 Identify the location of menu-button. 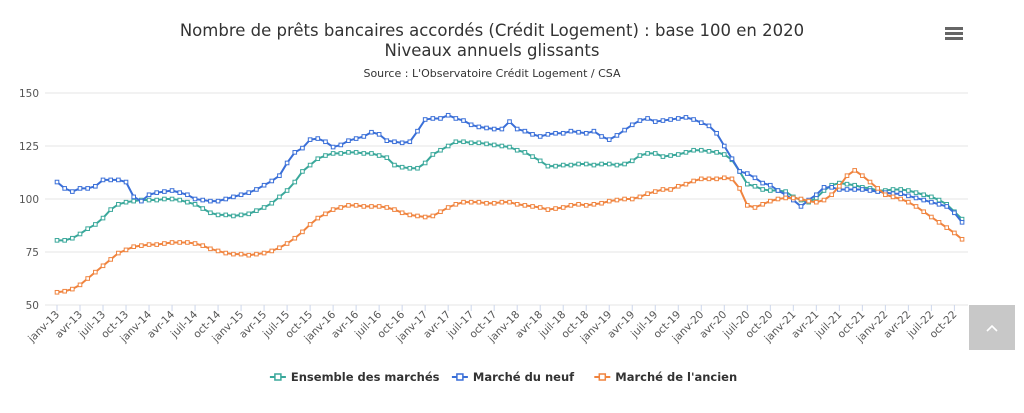
(954, 33).